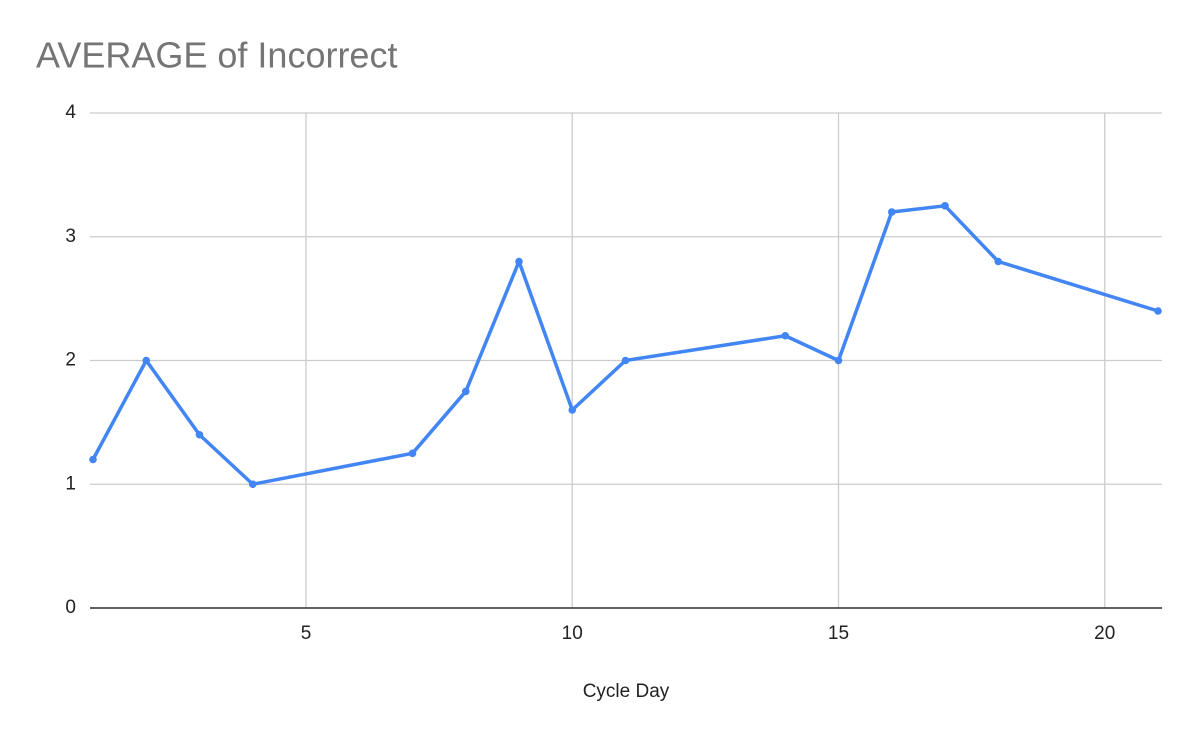 The height and width of the screenshot is (742, 1200). I want to click on x-tick-label: 10, so click(572, 633).